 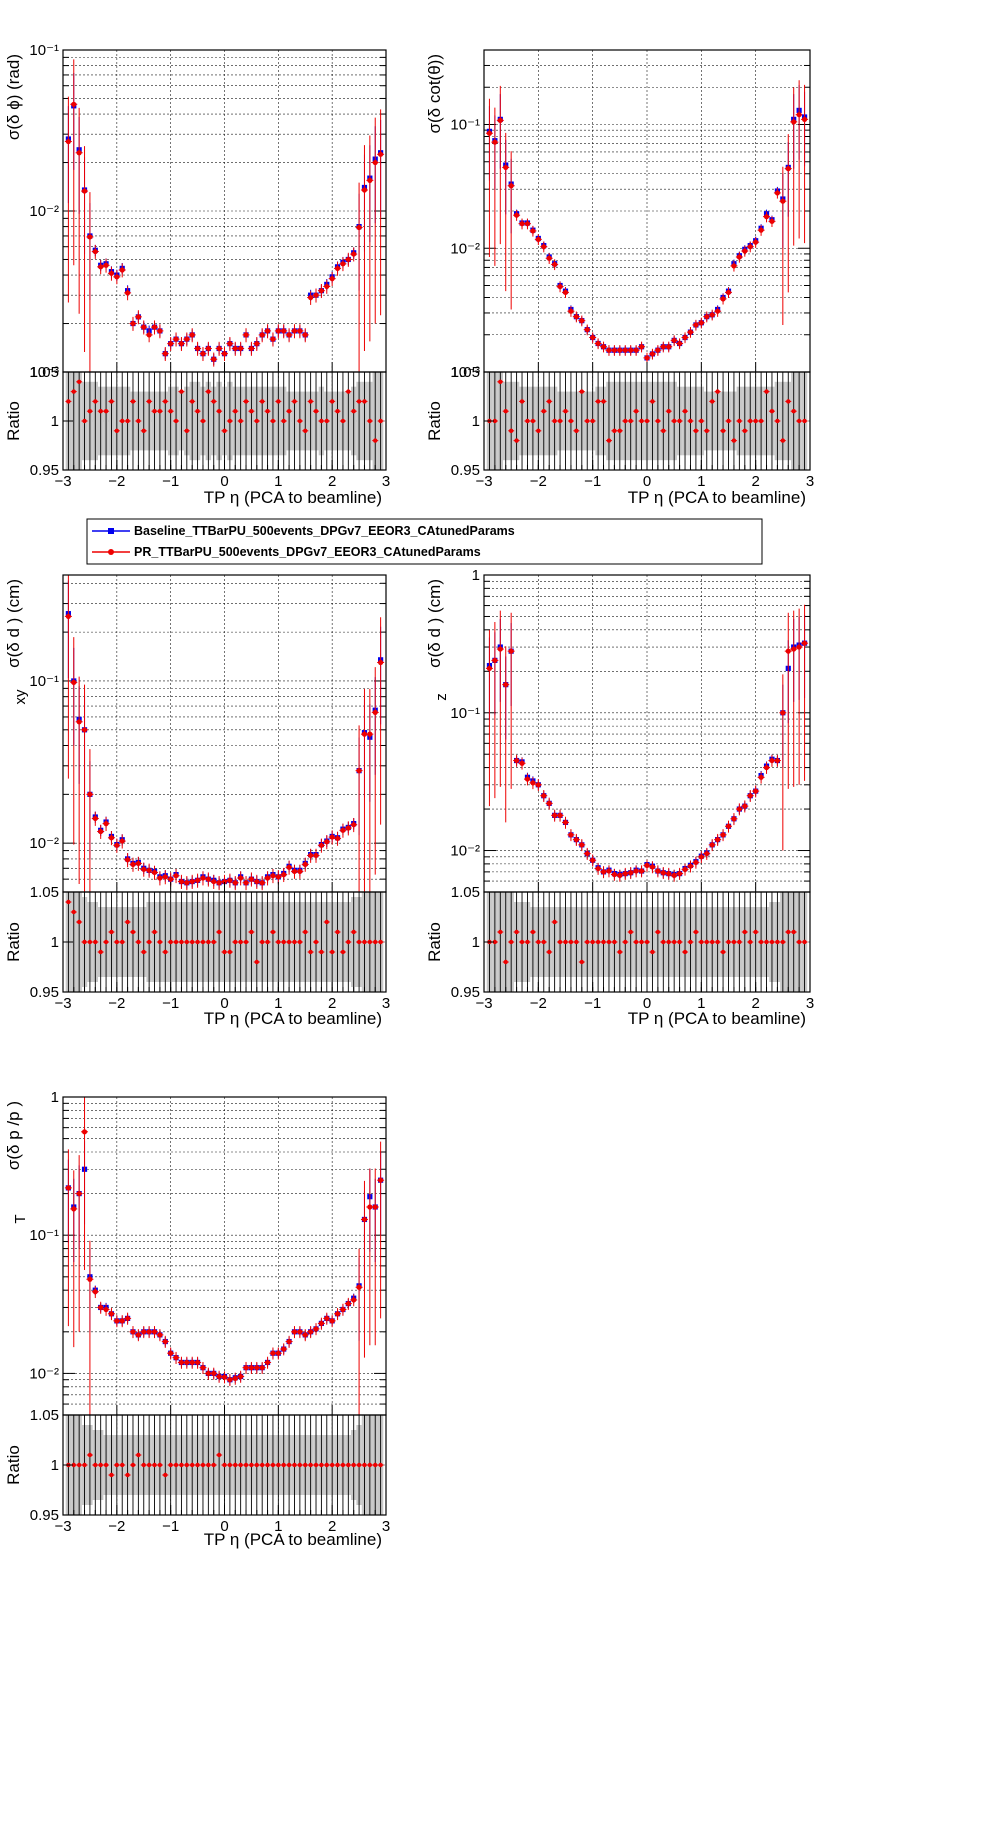 What do you see at coordinates (44, 1373) in the screenshot?
I see `y-tick-label: 10⁻²` at bounding box center [44, 1373].